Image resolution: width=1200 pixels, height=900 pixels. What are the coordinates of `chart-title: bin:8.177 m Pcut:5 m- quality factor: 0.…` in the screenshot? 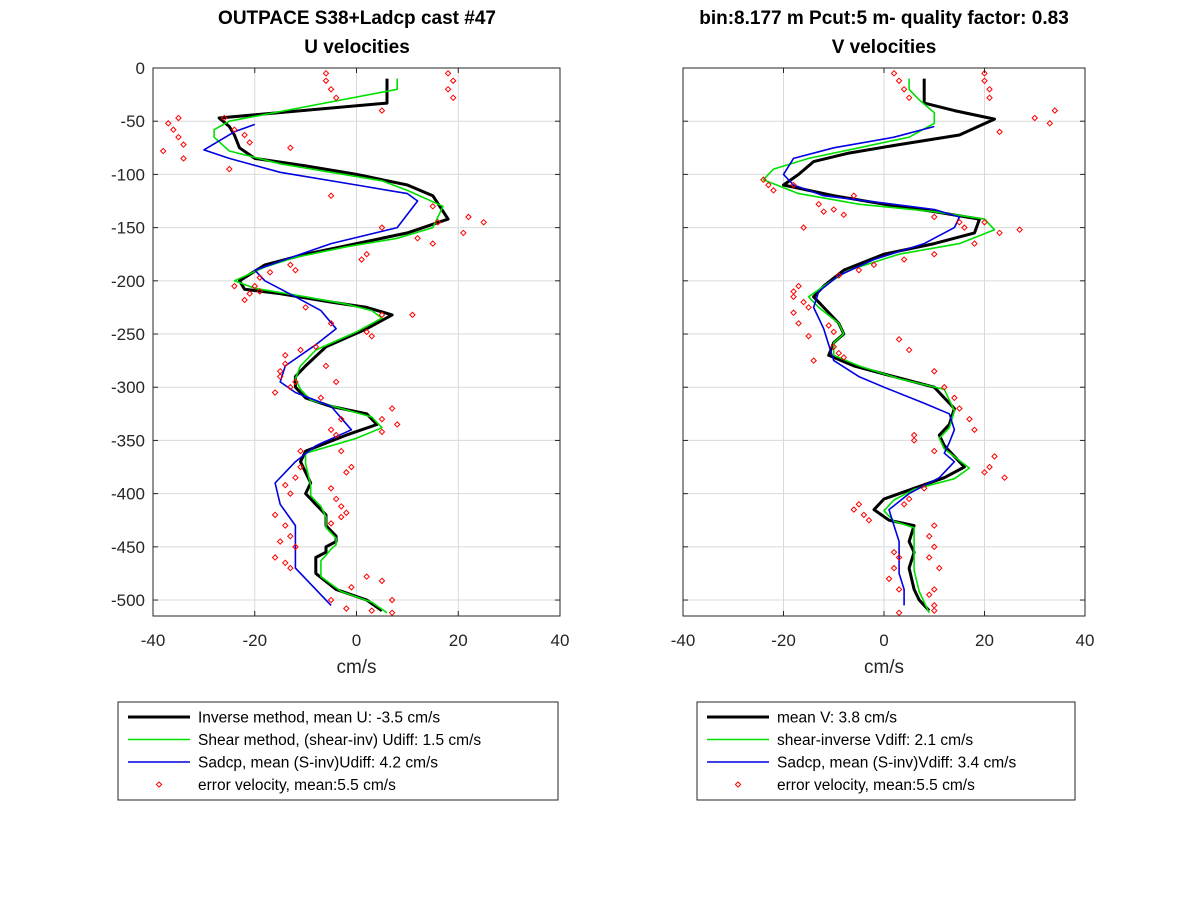 It's located at (884, 18).